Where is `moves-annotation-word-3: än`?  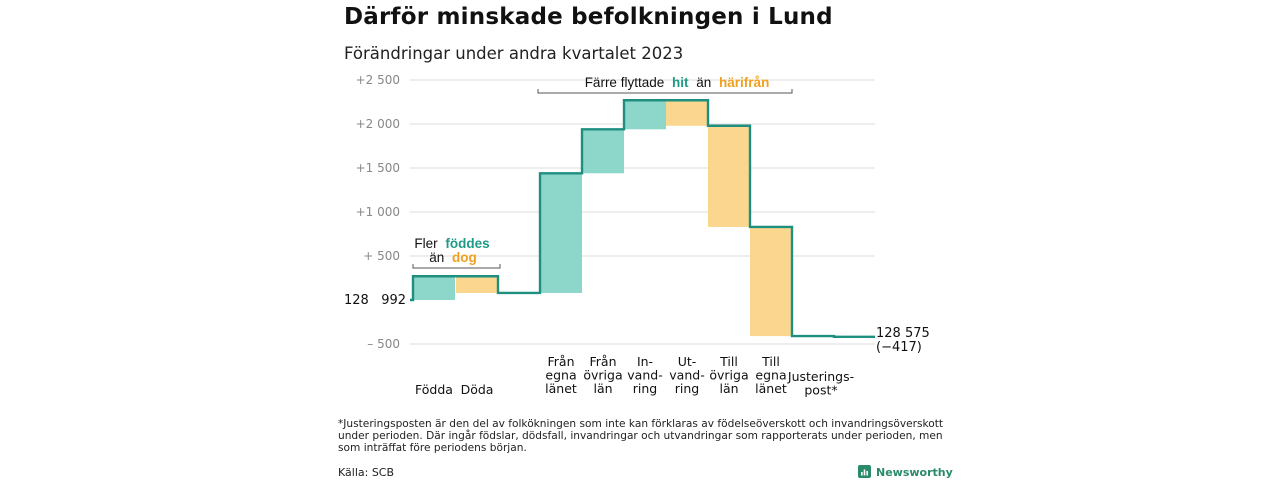 moves-annotation-word-3: än is located at coordinates (703, 82).